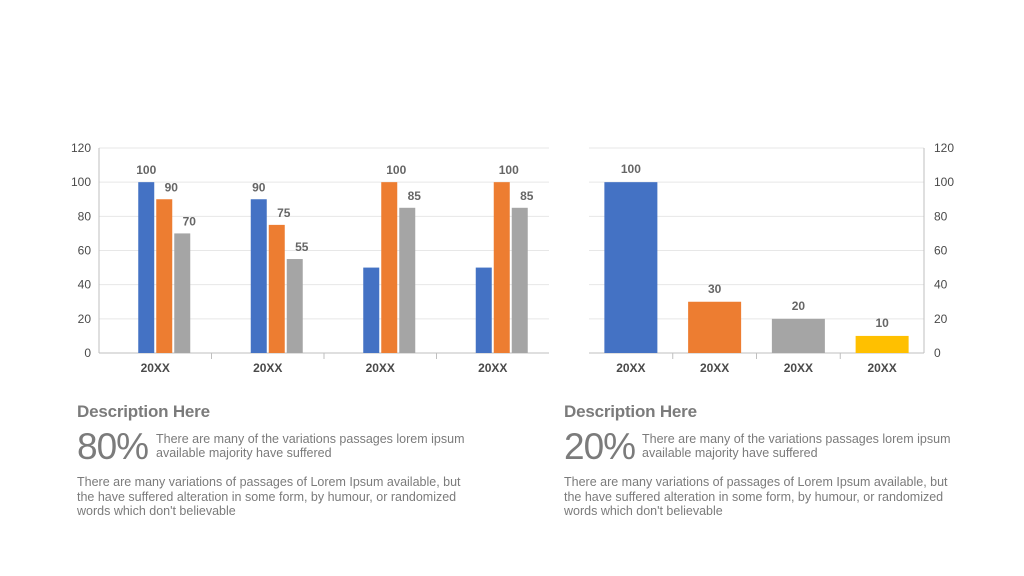 This screenshot has height=576, width=1024. I want to click on right-bar-chart: 0 20 40 60 80 100 120 20XX 20XX 20XX 20XX 100 30 20 10, so click(771, 258).